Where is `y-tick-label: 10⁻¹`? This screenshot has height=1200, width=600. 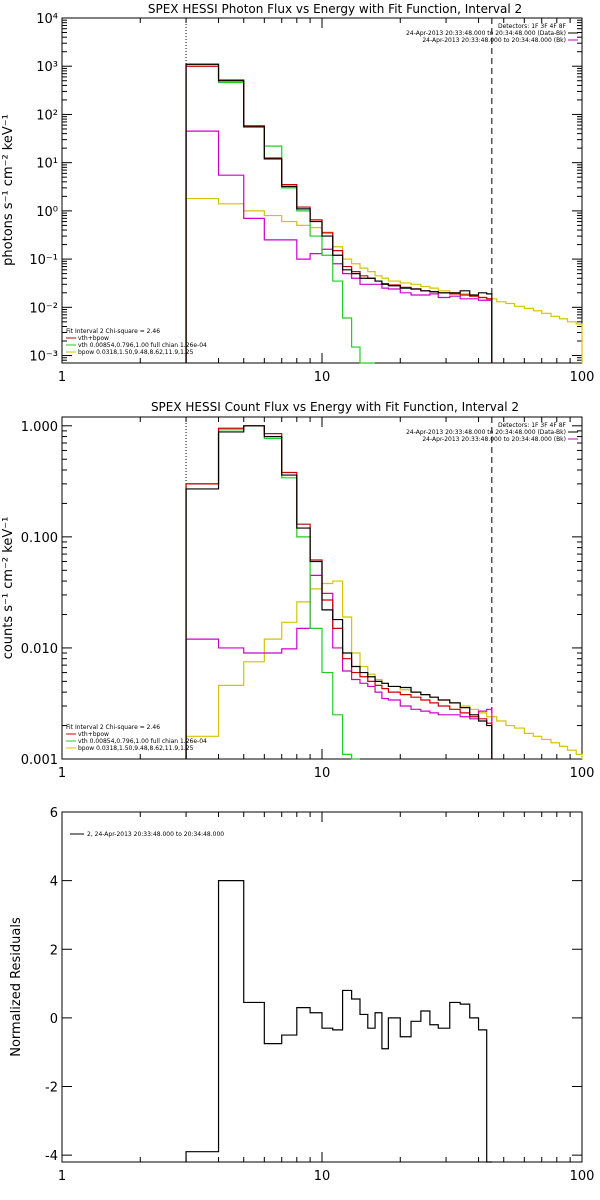
y-tick-label: 10⁻¹ is located at coordinates (43, 260).